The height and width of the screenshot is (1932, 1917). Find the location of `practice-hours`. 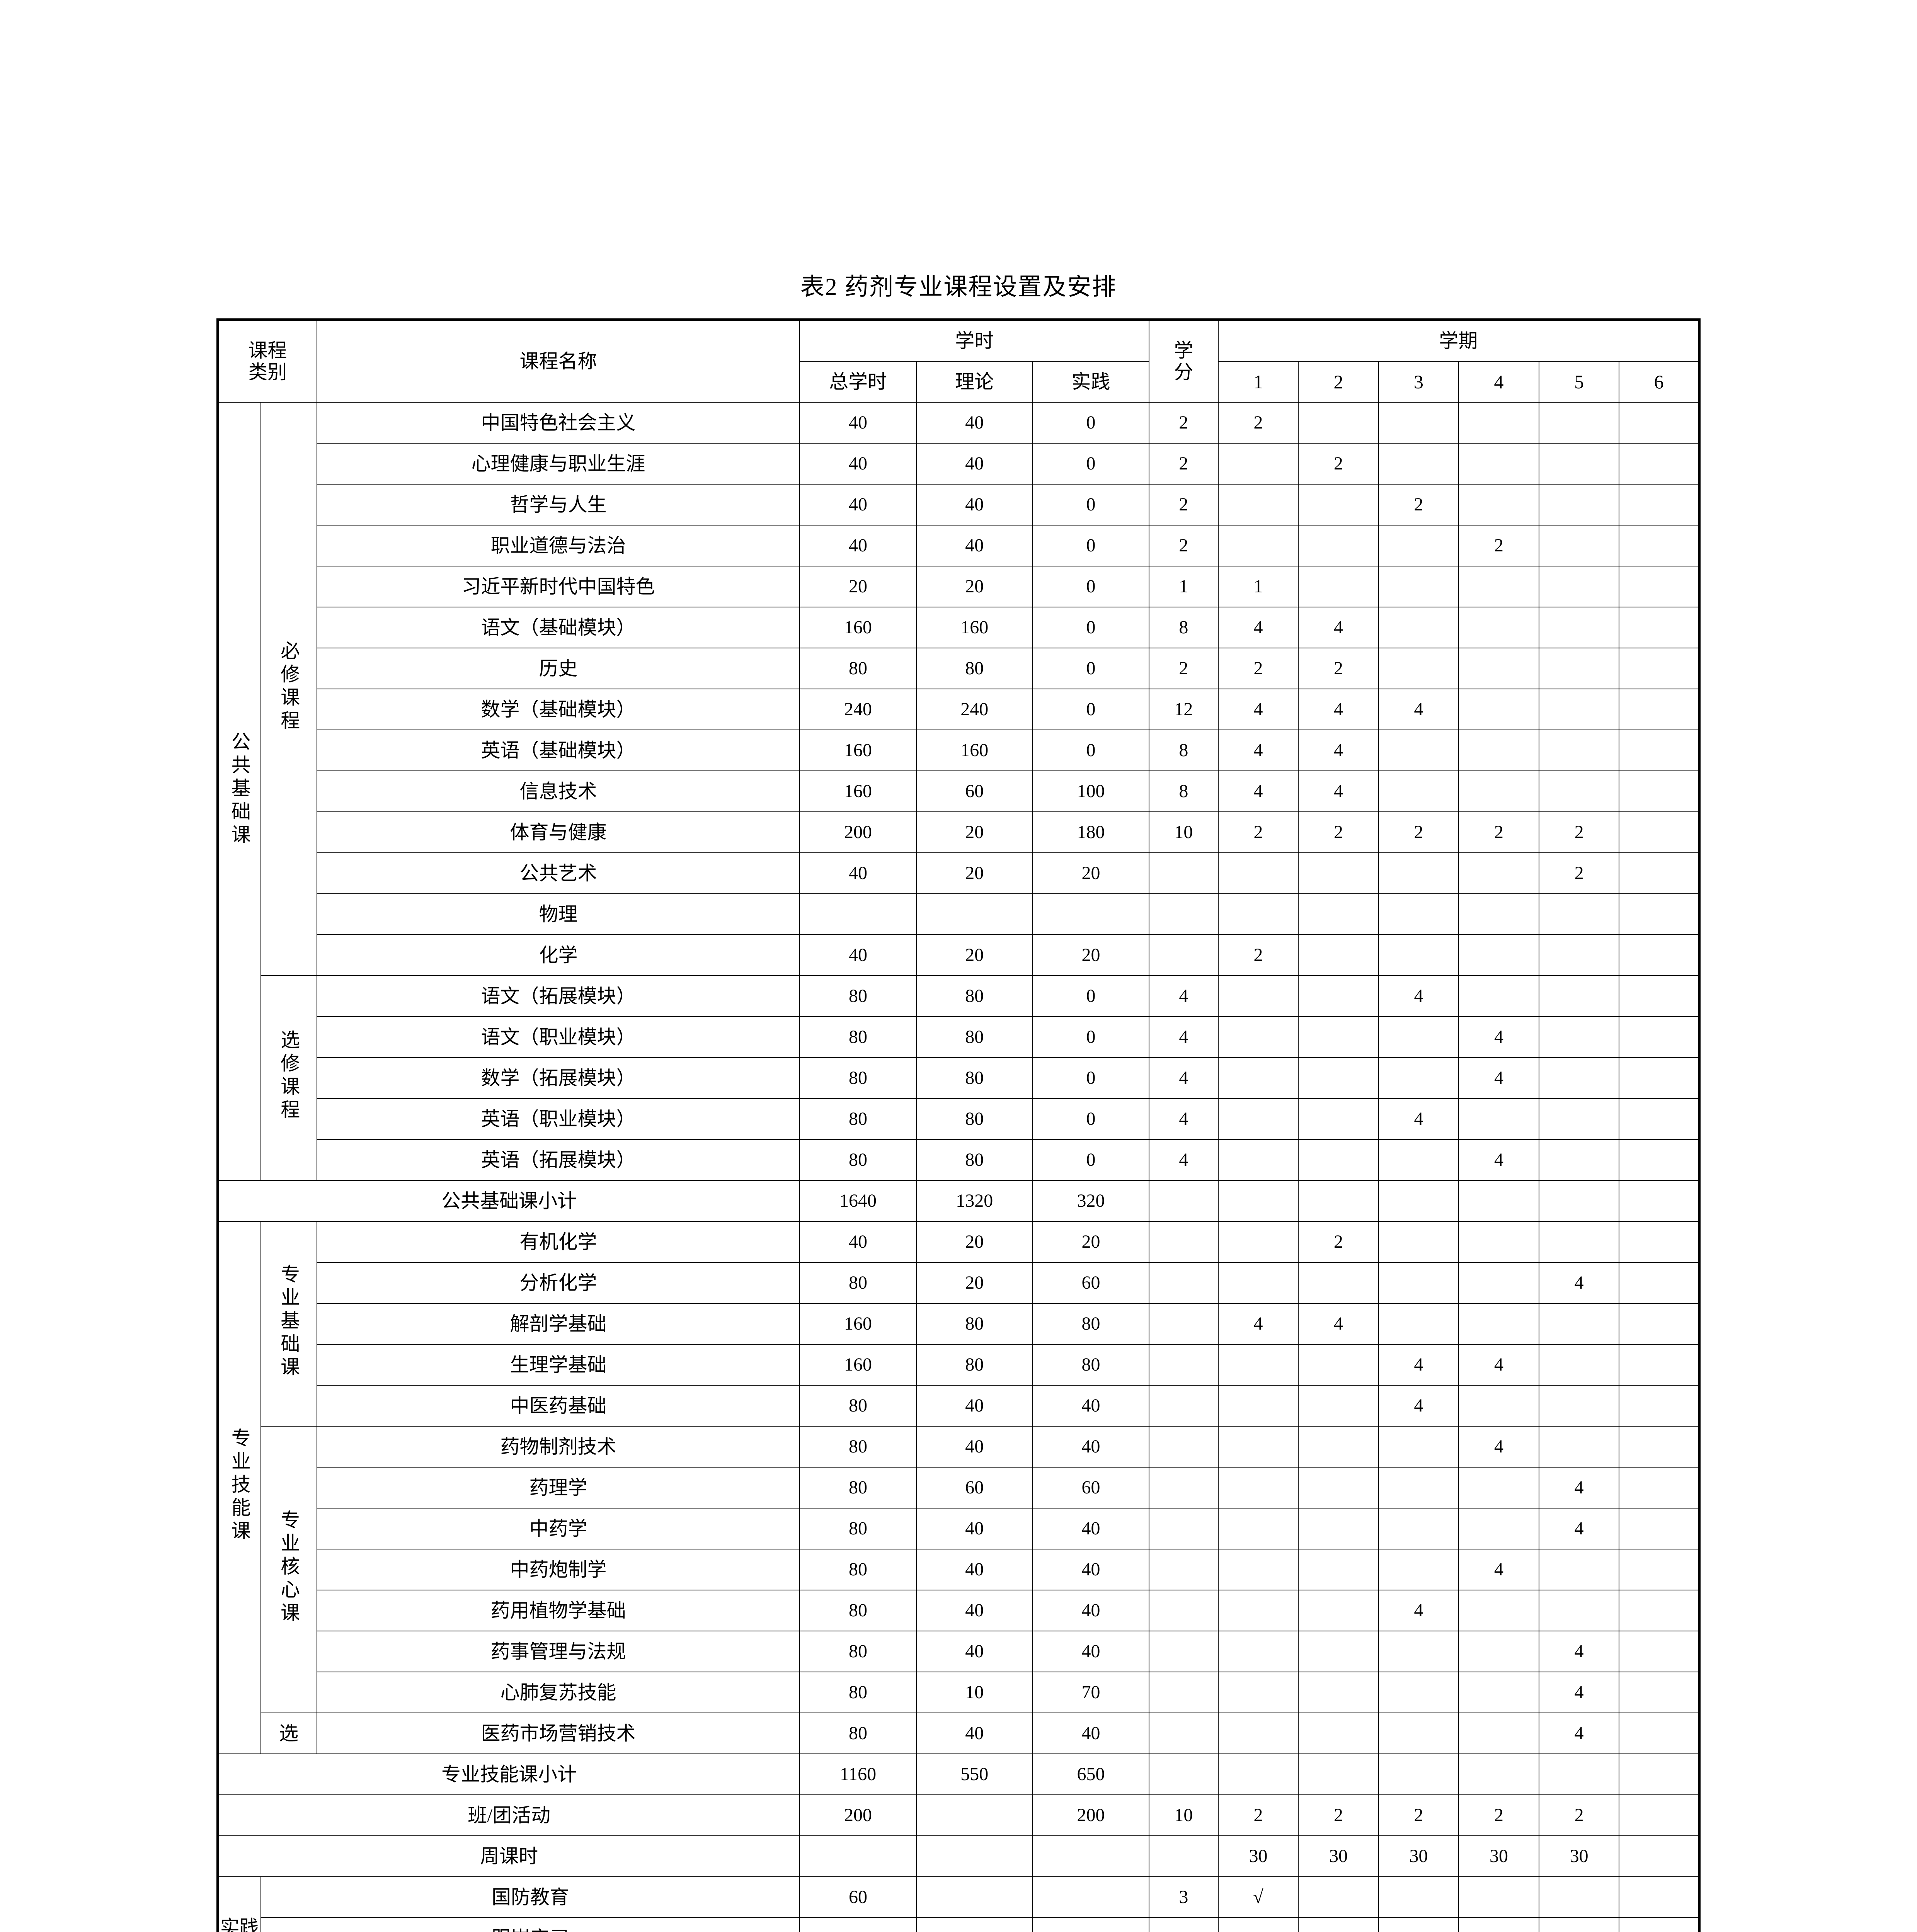

practice-hours is located at coordinates (1091, 914).